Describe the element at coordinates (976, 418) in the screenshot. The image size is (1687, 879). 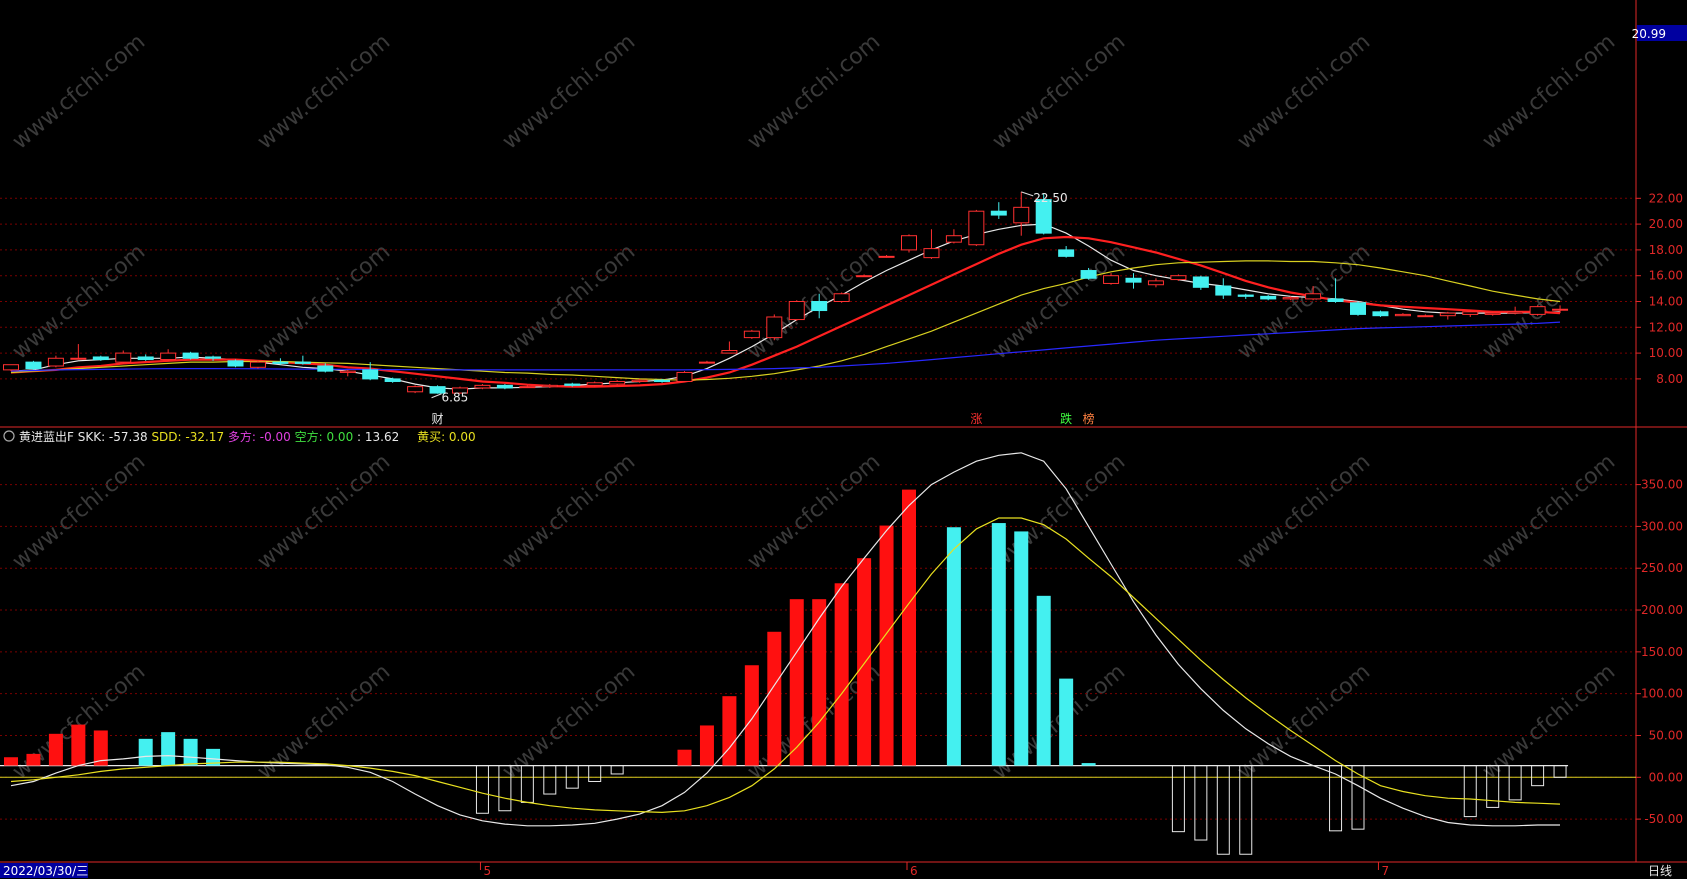
I see `signal-marker: 涨` at that location.